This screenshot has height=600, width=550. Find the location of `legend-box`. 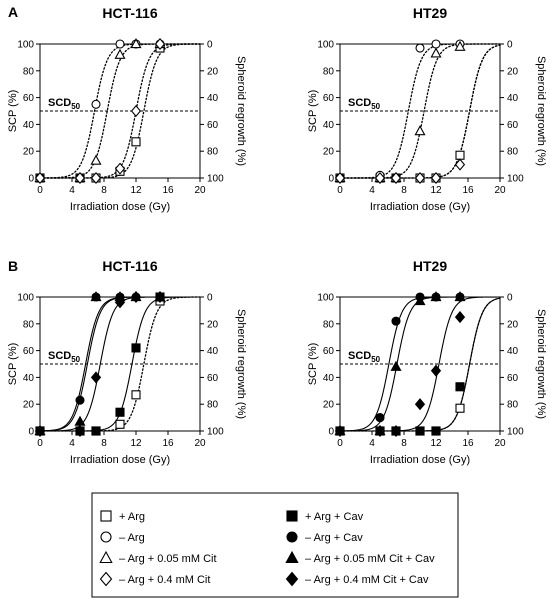

legend-box is located at coordinates (275, 545).